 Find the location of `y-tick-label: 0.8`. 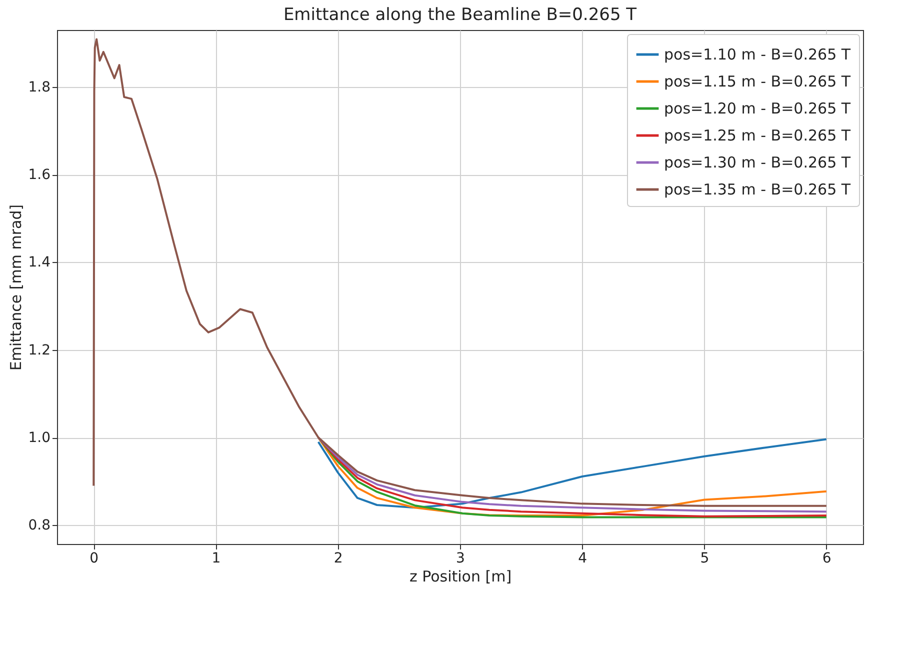

y-tick-label: 0.8 is located at coordinates (39, 526).